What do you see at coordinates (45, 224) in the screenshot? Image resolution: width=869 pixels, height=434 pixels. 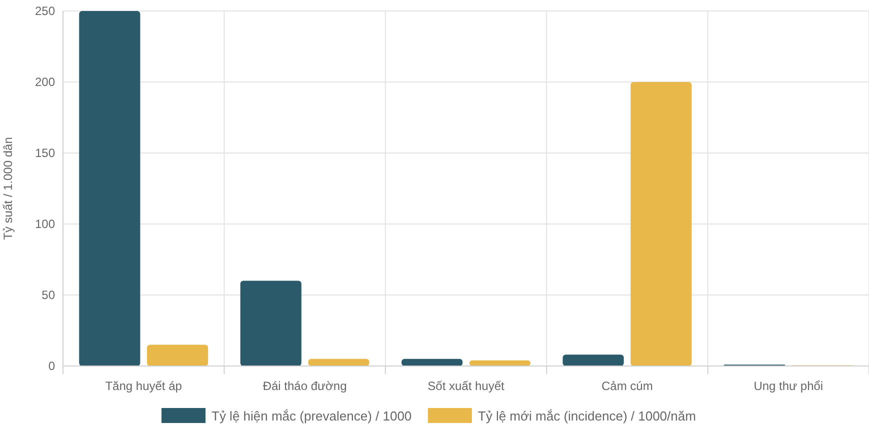 I see `y-tick-label: 100` at bounding box center [45, 224].